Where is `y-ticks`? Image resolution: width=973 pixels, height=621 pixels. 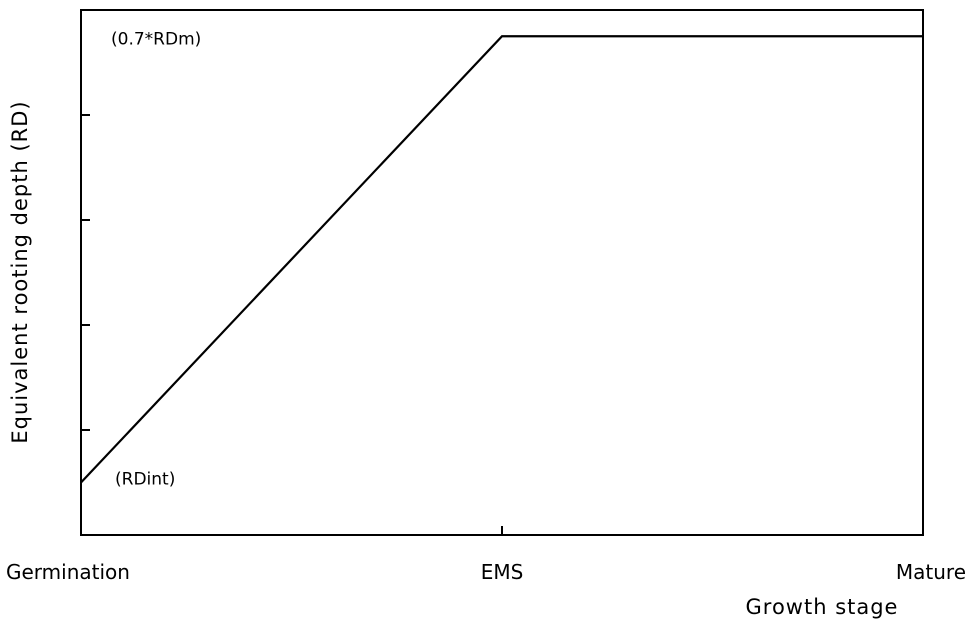
y-ticks is located at coordinates (85, 272).